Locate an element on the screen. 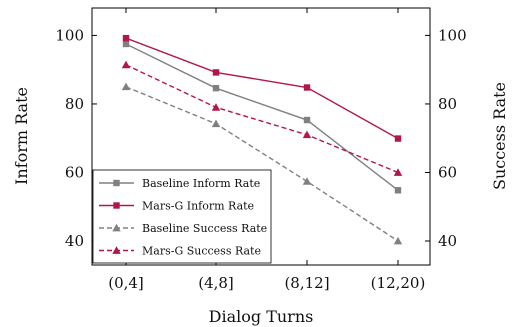 The width and height of the screenshot is (513, 327). y-tick-label-right: 60 is located at coordinates (447, 172).